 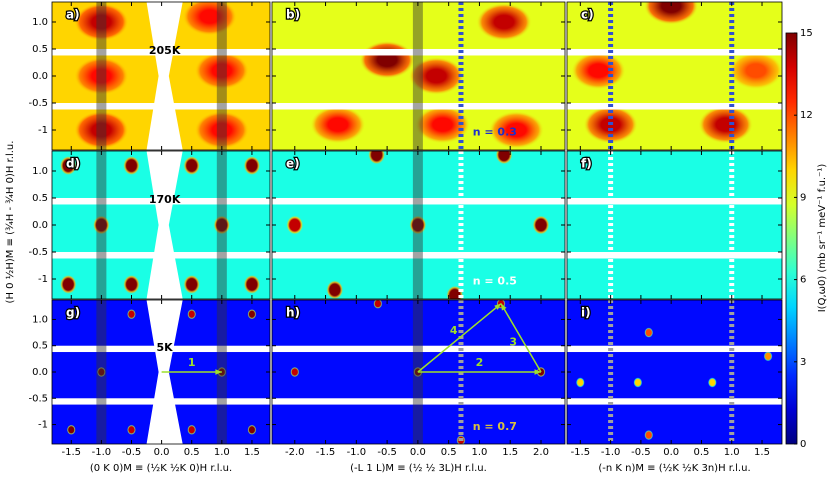 What do you see at coordinates (161, 372) in the screenshot?
I see `panel: 1` at bounding box center [161, 372].